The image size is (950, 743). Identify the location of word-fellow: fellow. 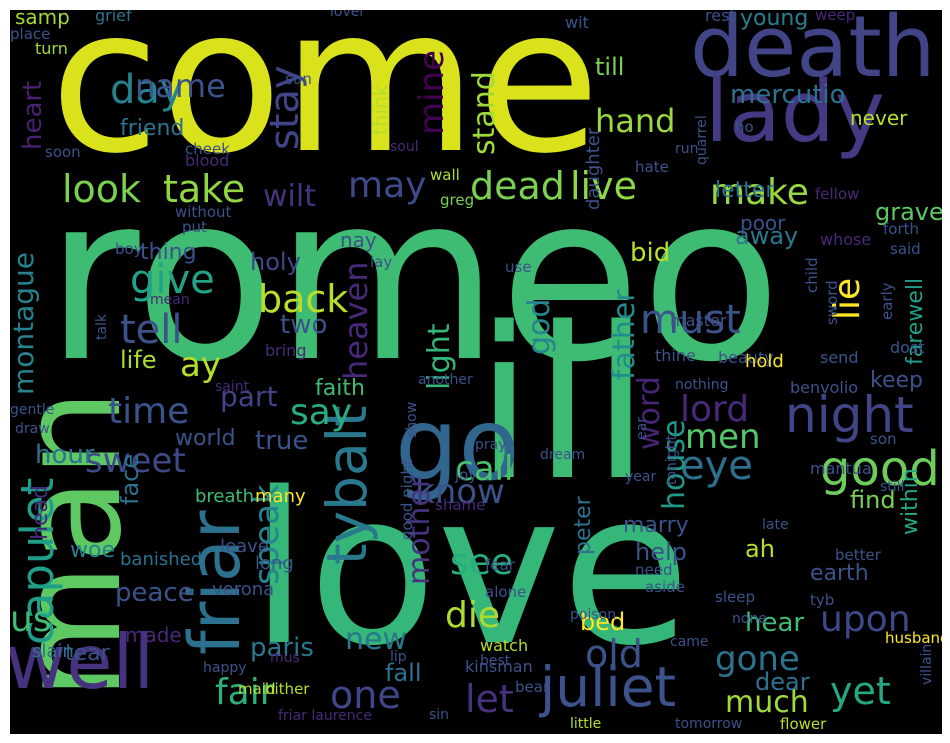
(837, 194).